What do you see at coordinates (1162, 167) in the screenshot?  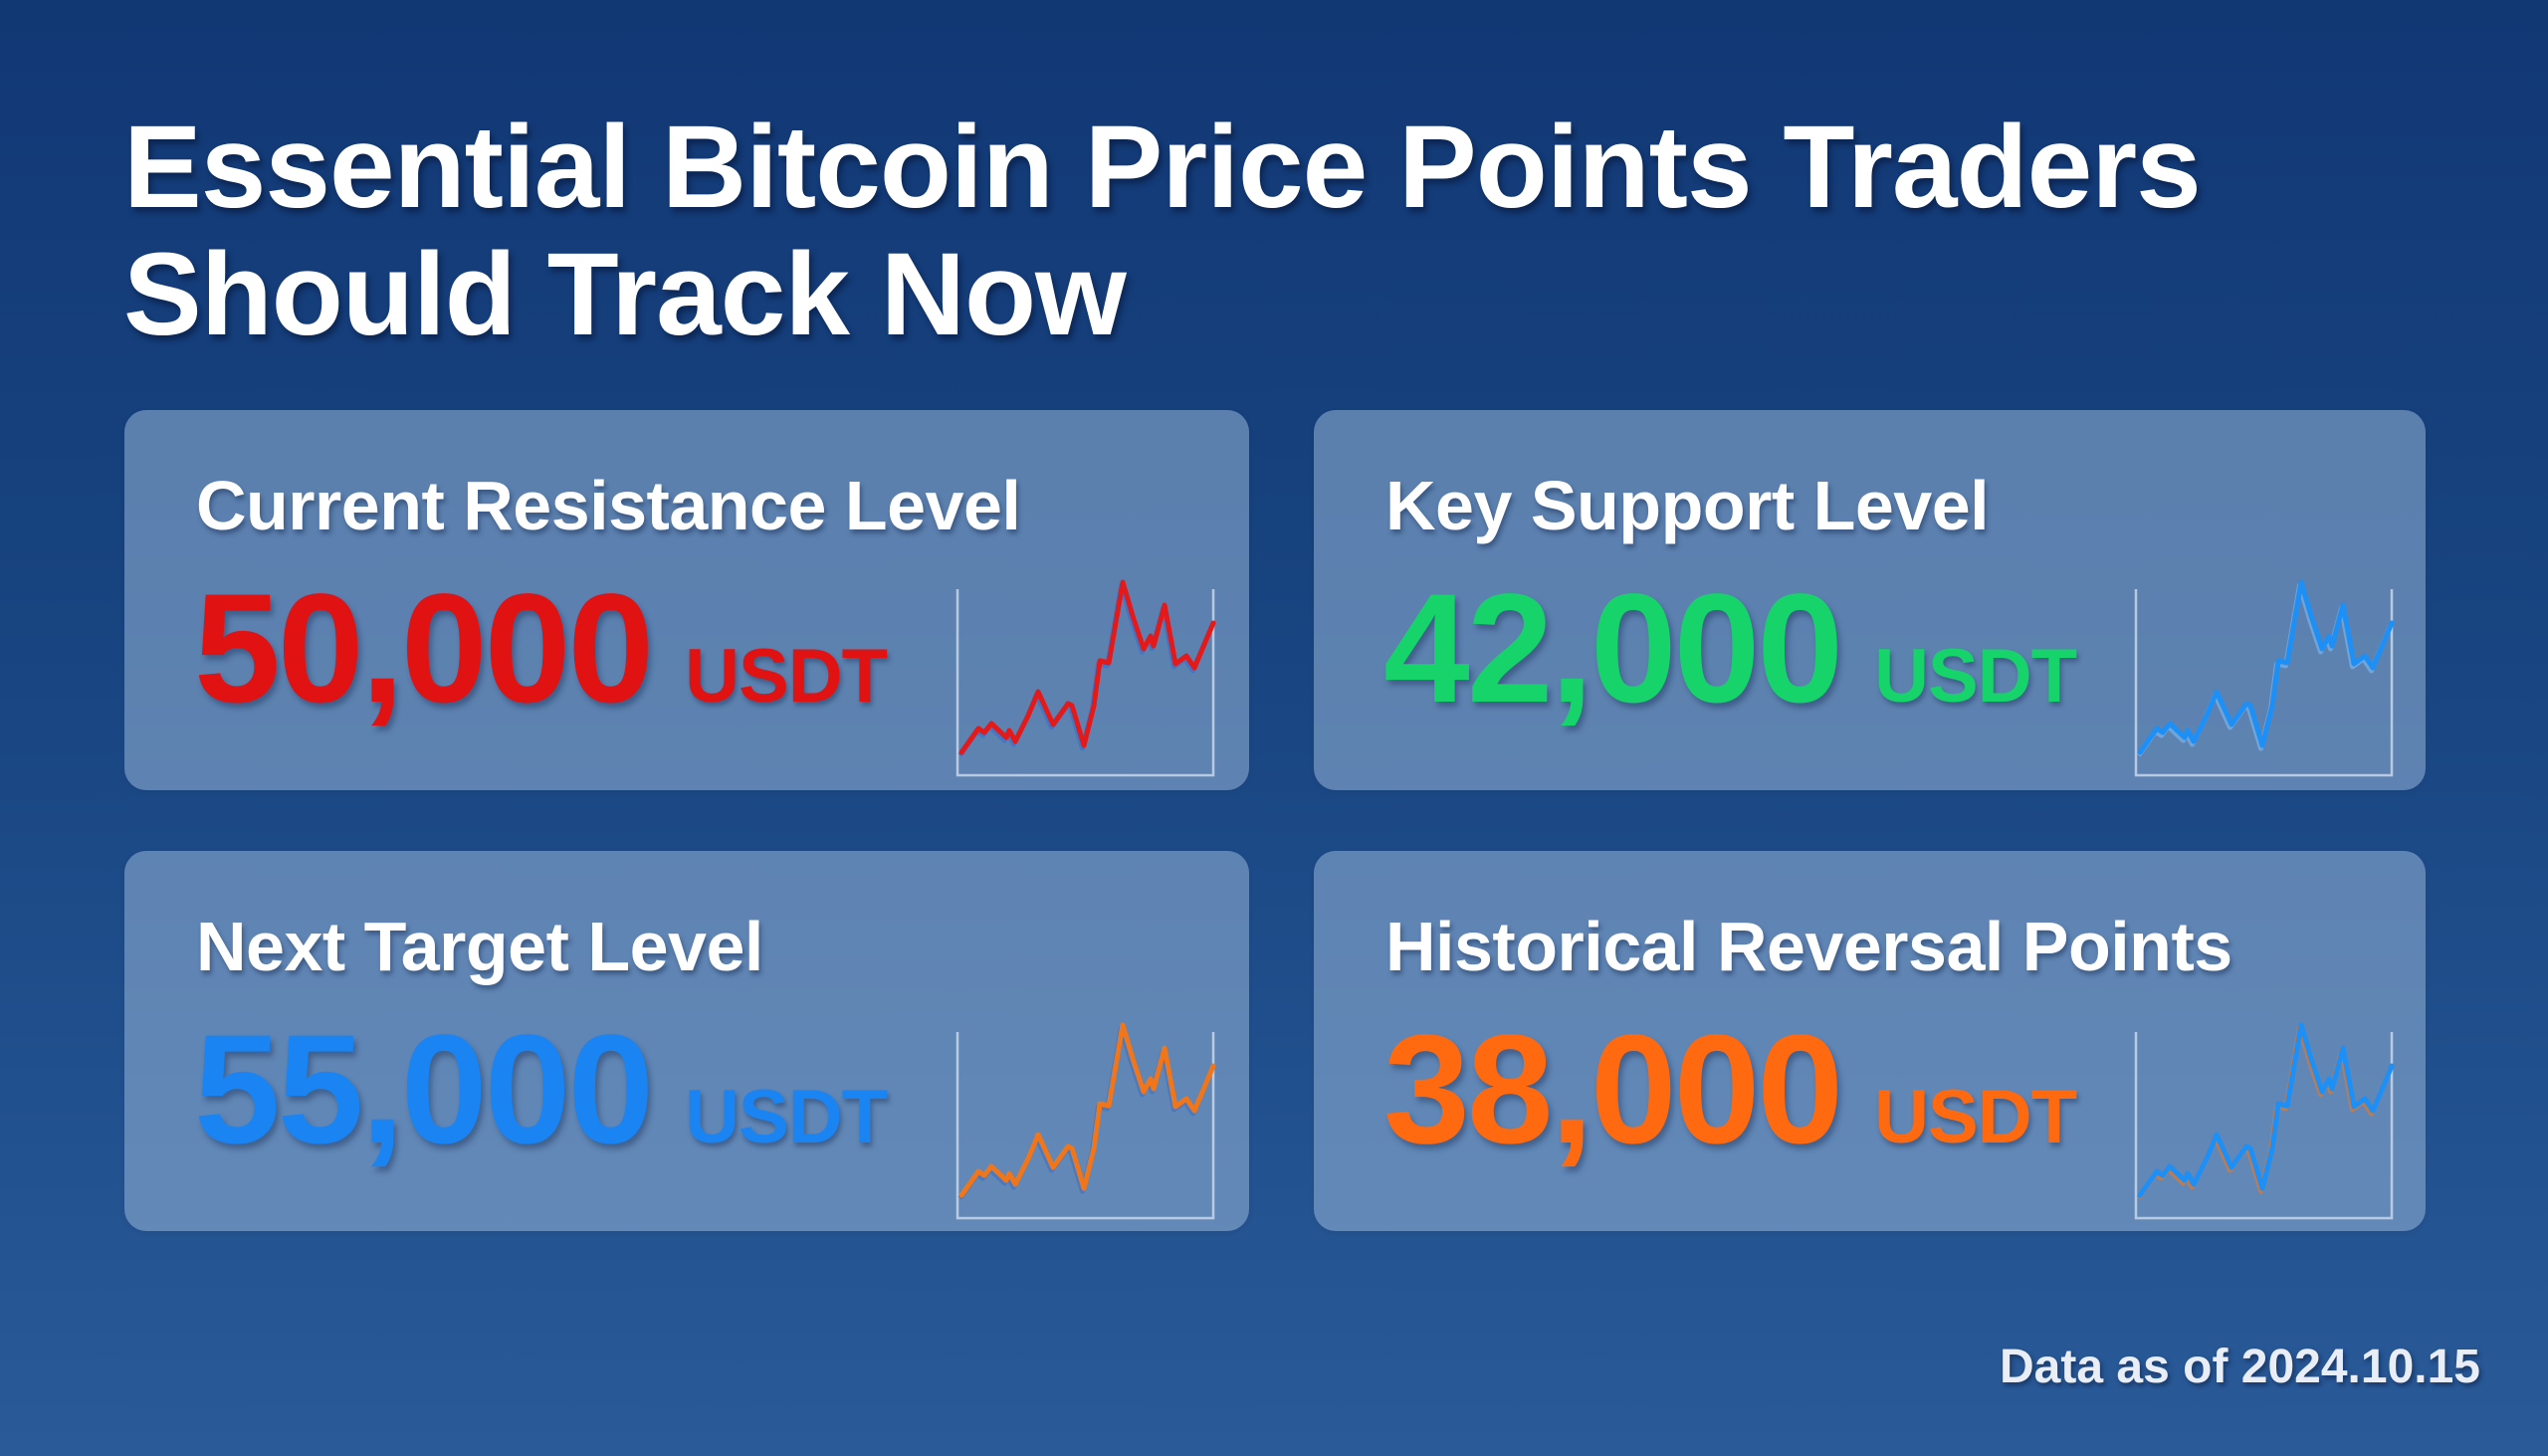 I see `page-title-line-1: Essential Bitcoin Price Points Traders` at bounding box center [1162, 167].